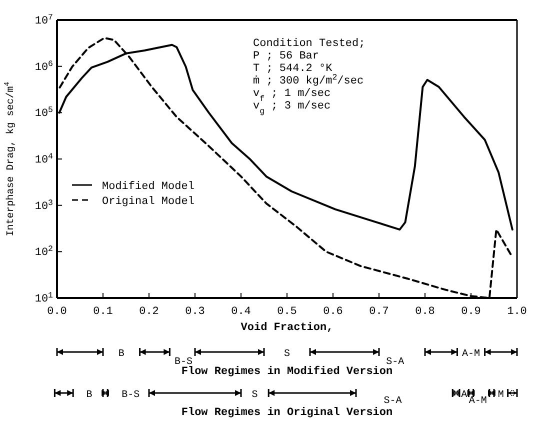  Describe the element at coordinates (287, 328) in the screenshot. I see `x-axis-title: Void Fraction,` at that location.